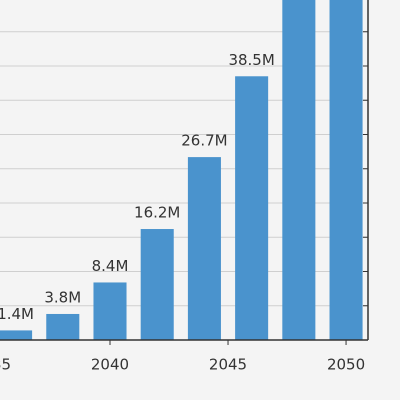 This screenshot has height=400, width=400. What do you see at coordinates (157, 213) in the screenshot?
I see `data-label: 16.2M` at bounding box center [157, 213].